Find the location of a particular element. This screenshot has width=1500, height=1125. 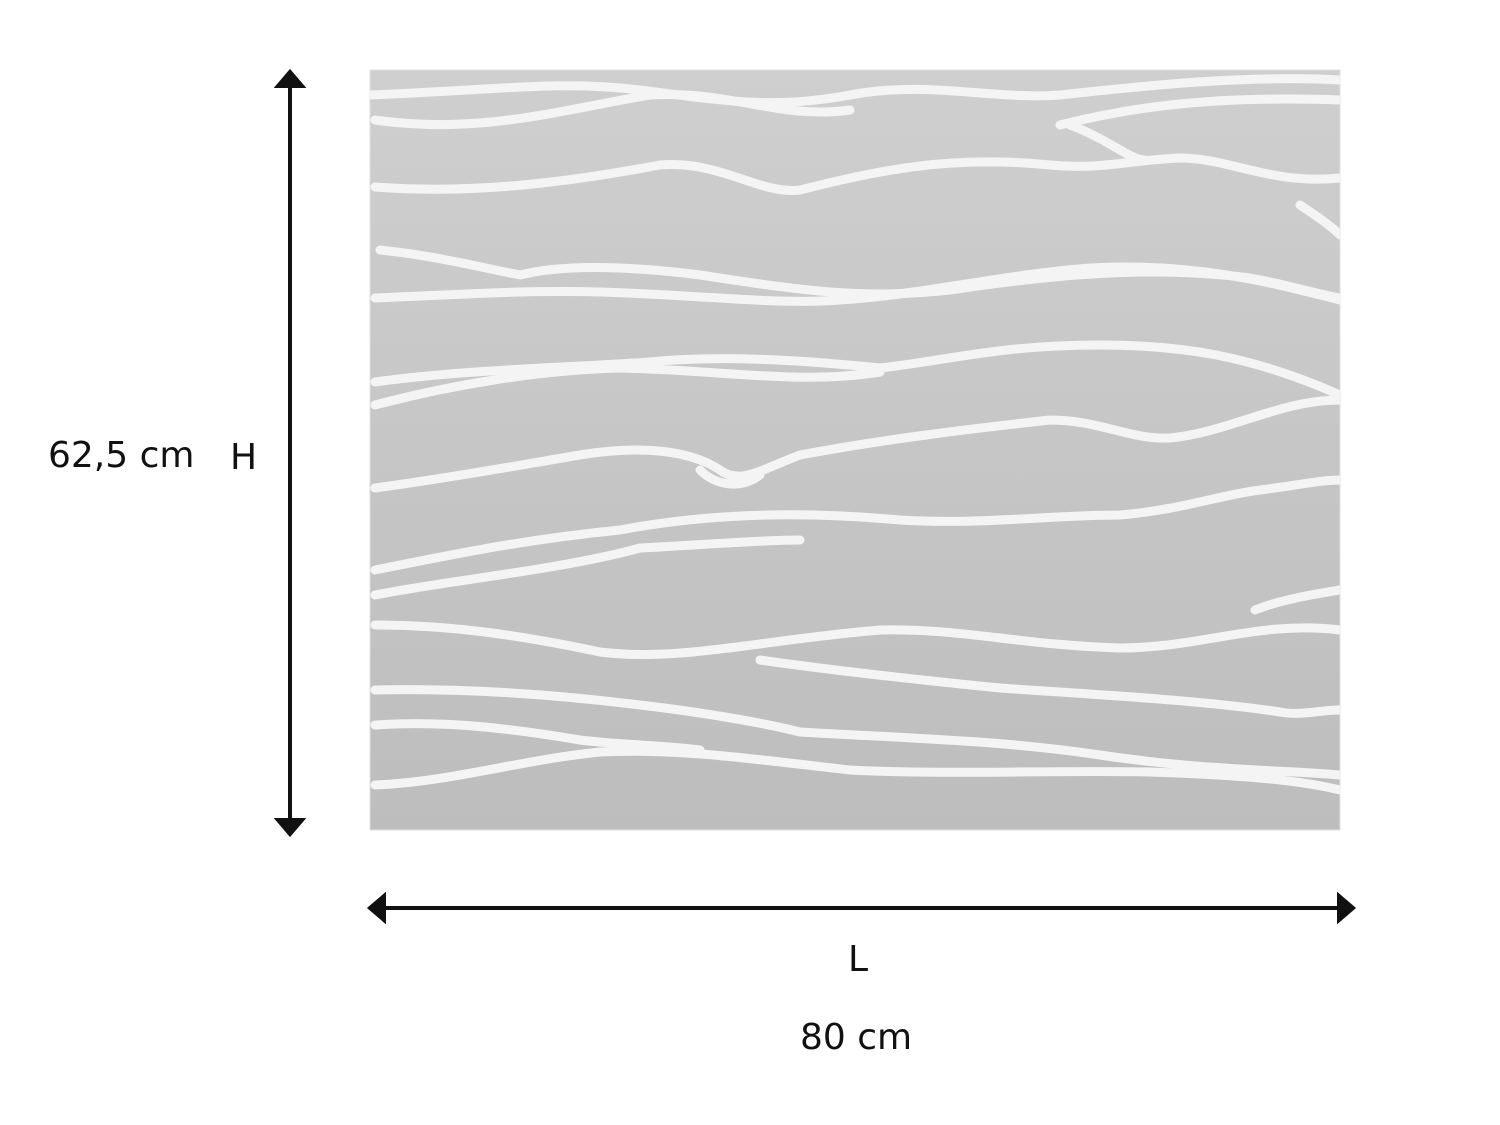

height-dimension-arrow is located at coordinates (290, 453).